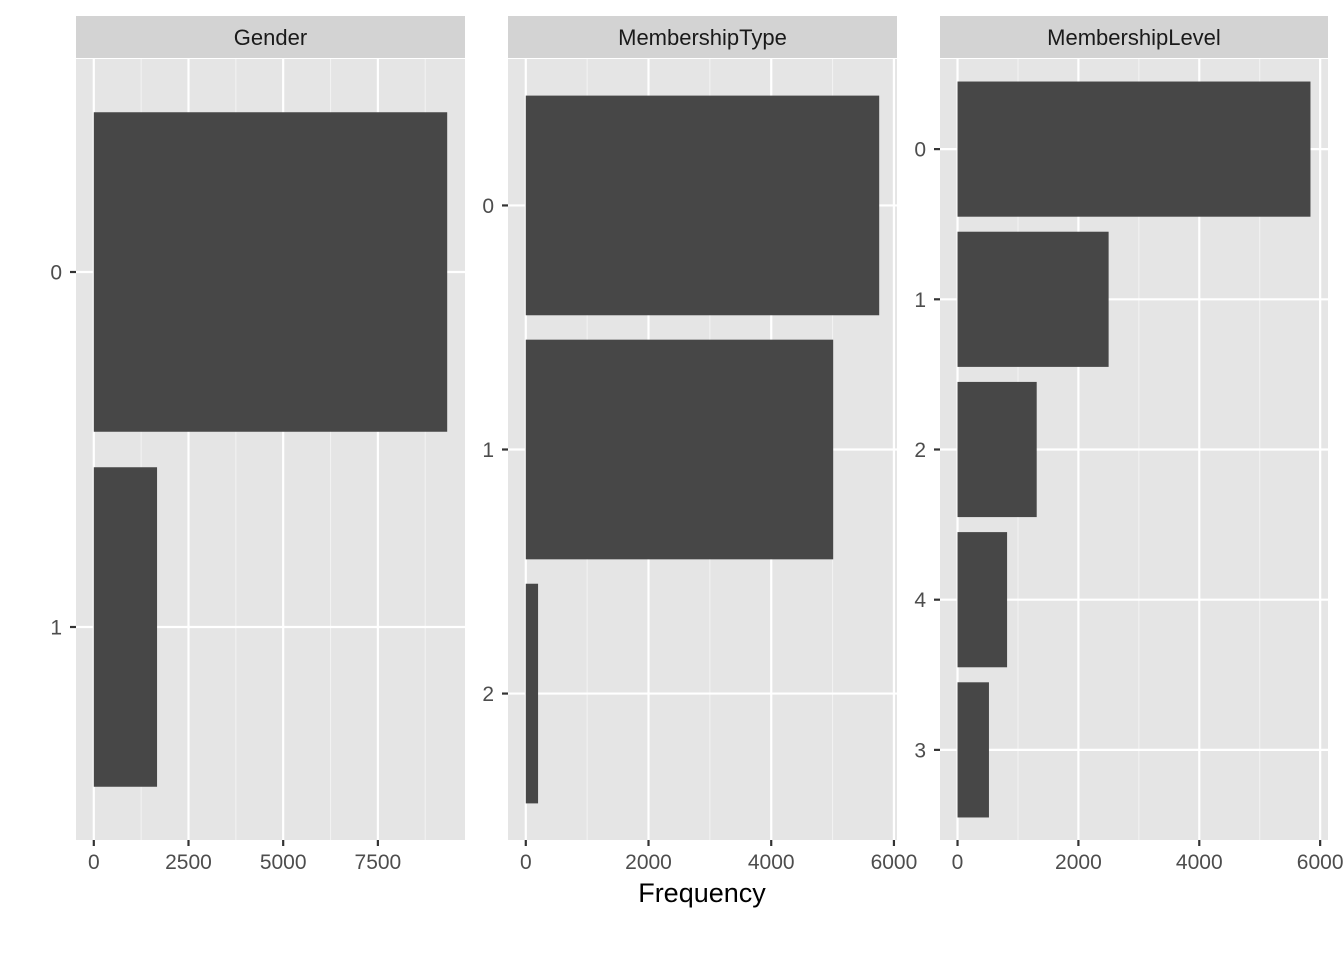 This screenshot has width=1344, height=960. What do you see at coordinates (283, 862) in the screenshot?
I see `x-tick-label: 5000` at bounding box center [283, 862].